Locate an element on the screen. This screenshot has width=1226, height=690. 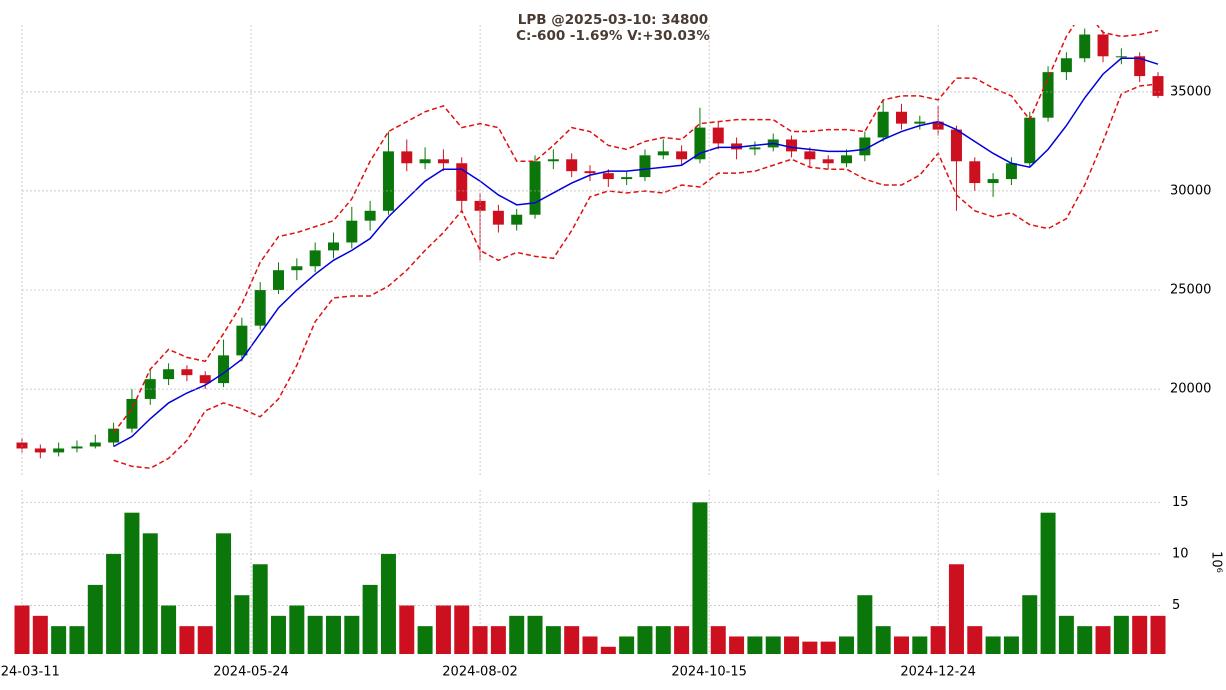
chart-title: LPB @2025-03-10: 34800 is located at coordinates (613, 20).